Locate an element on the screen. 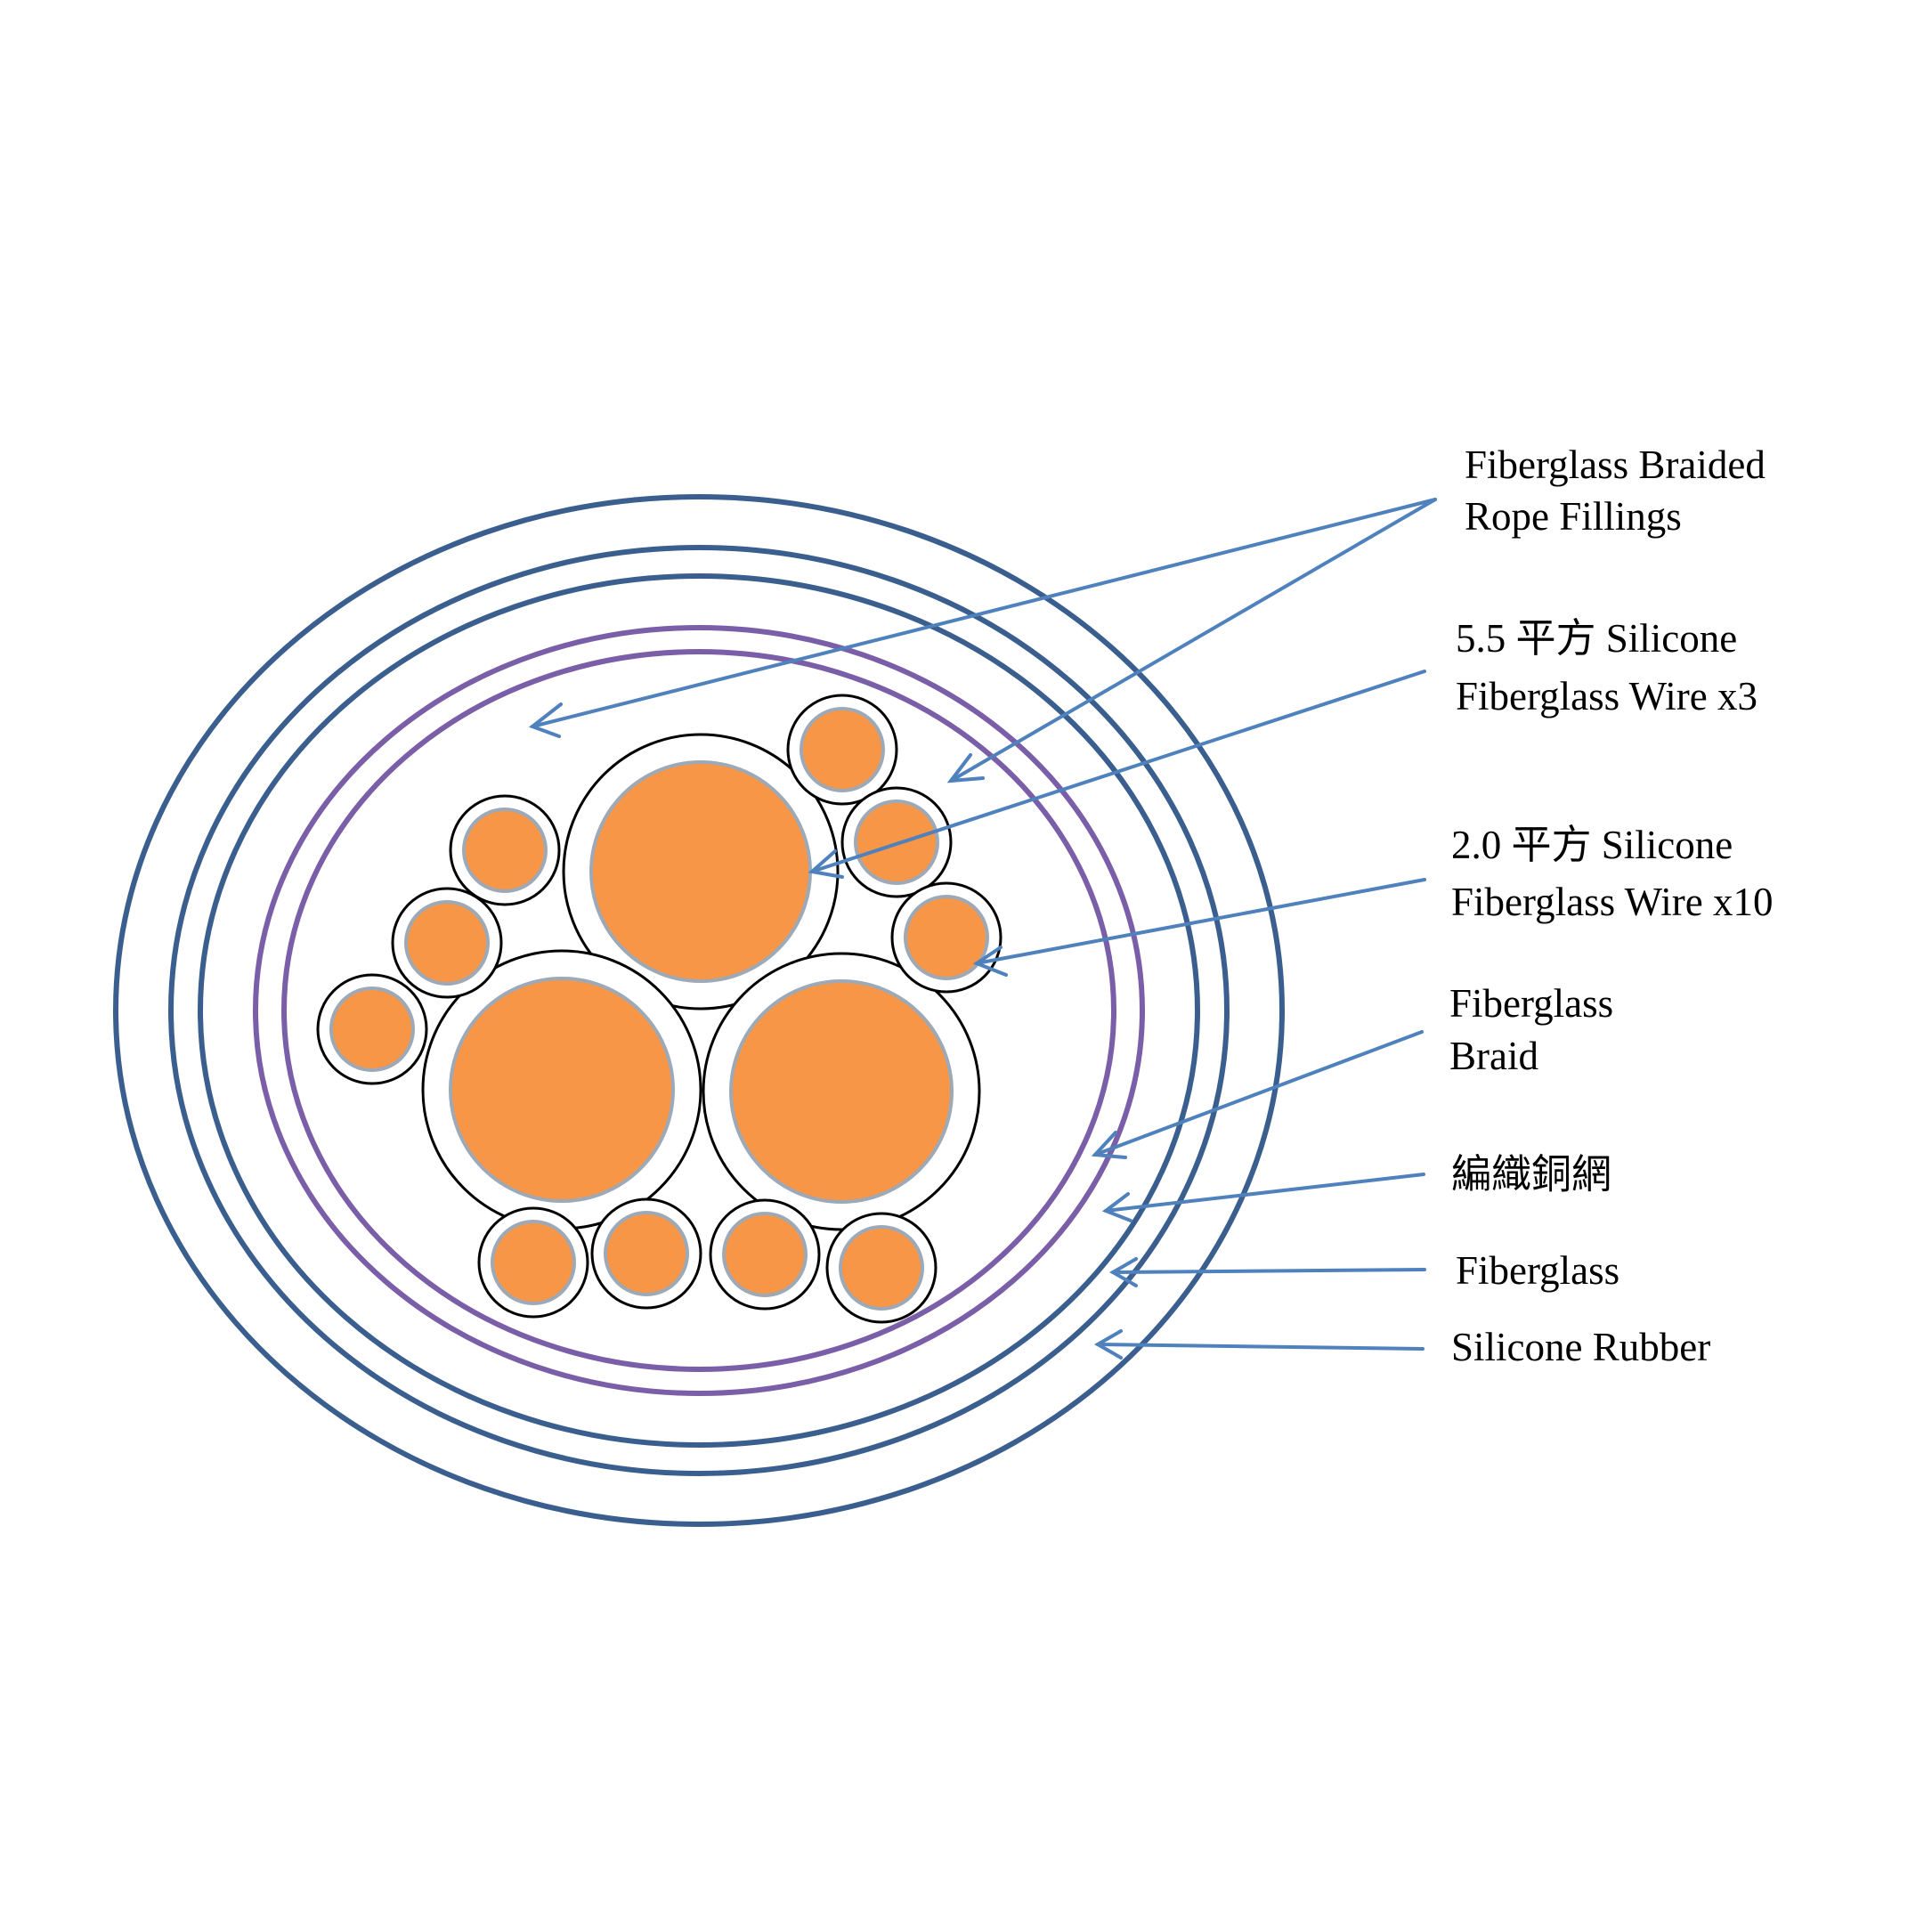 This screenshot has height=1932, width=1932. leader-silicone-rubber is located at coordinates (1259, 1345).